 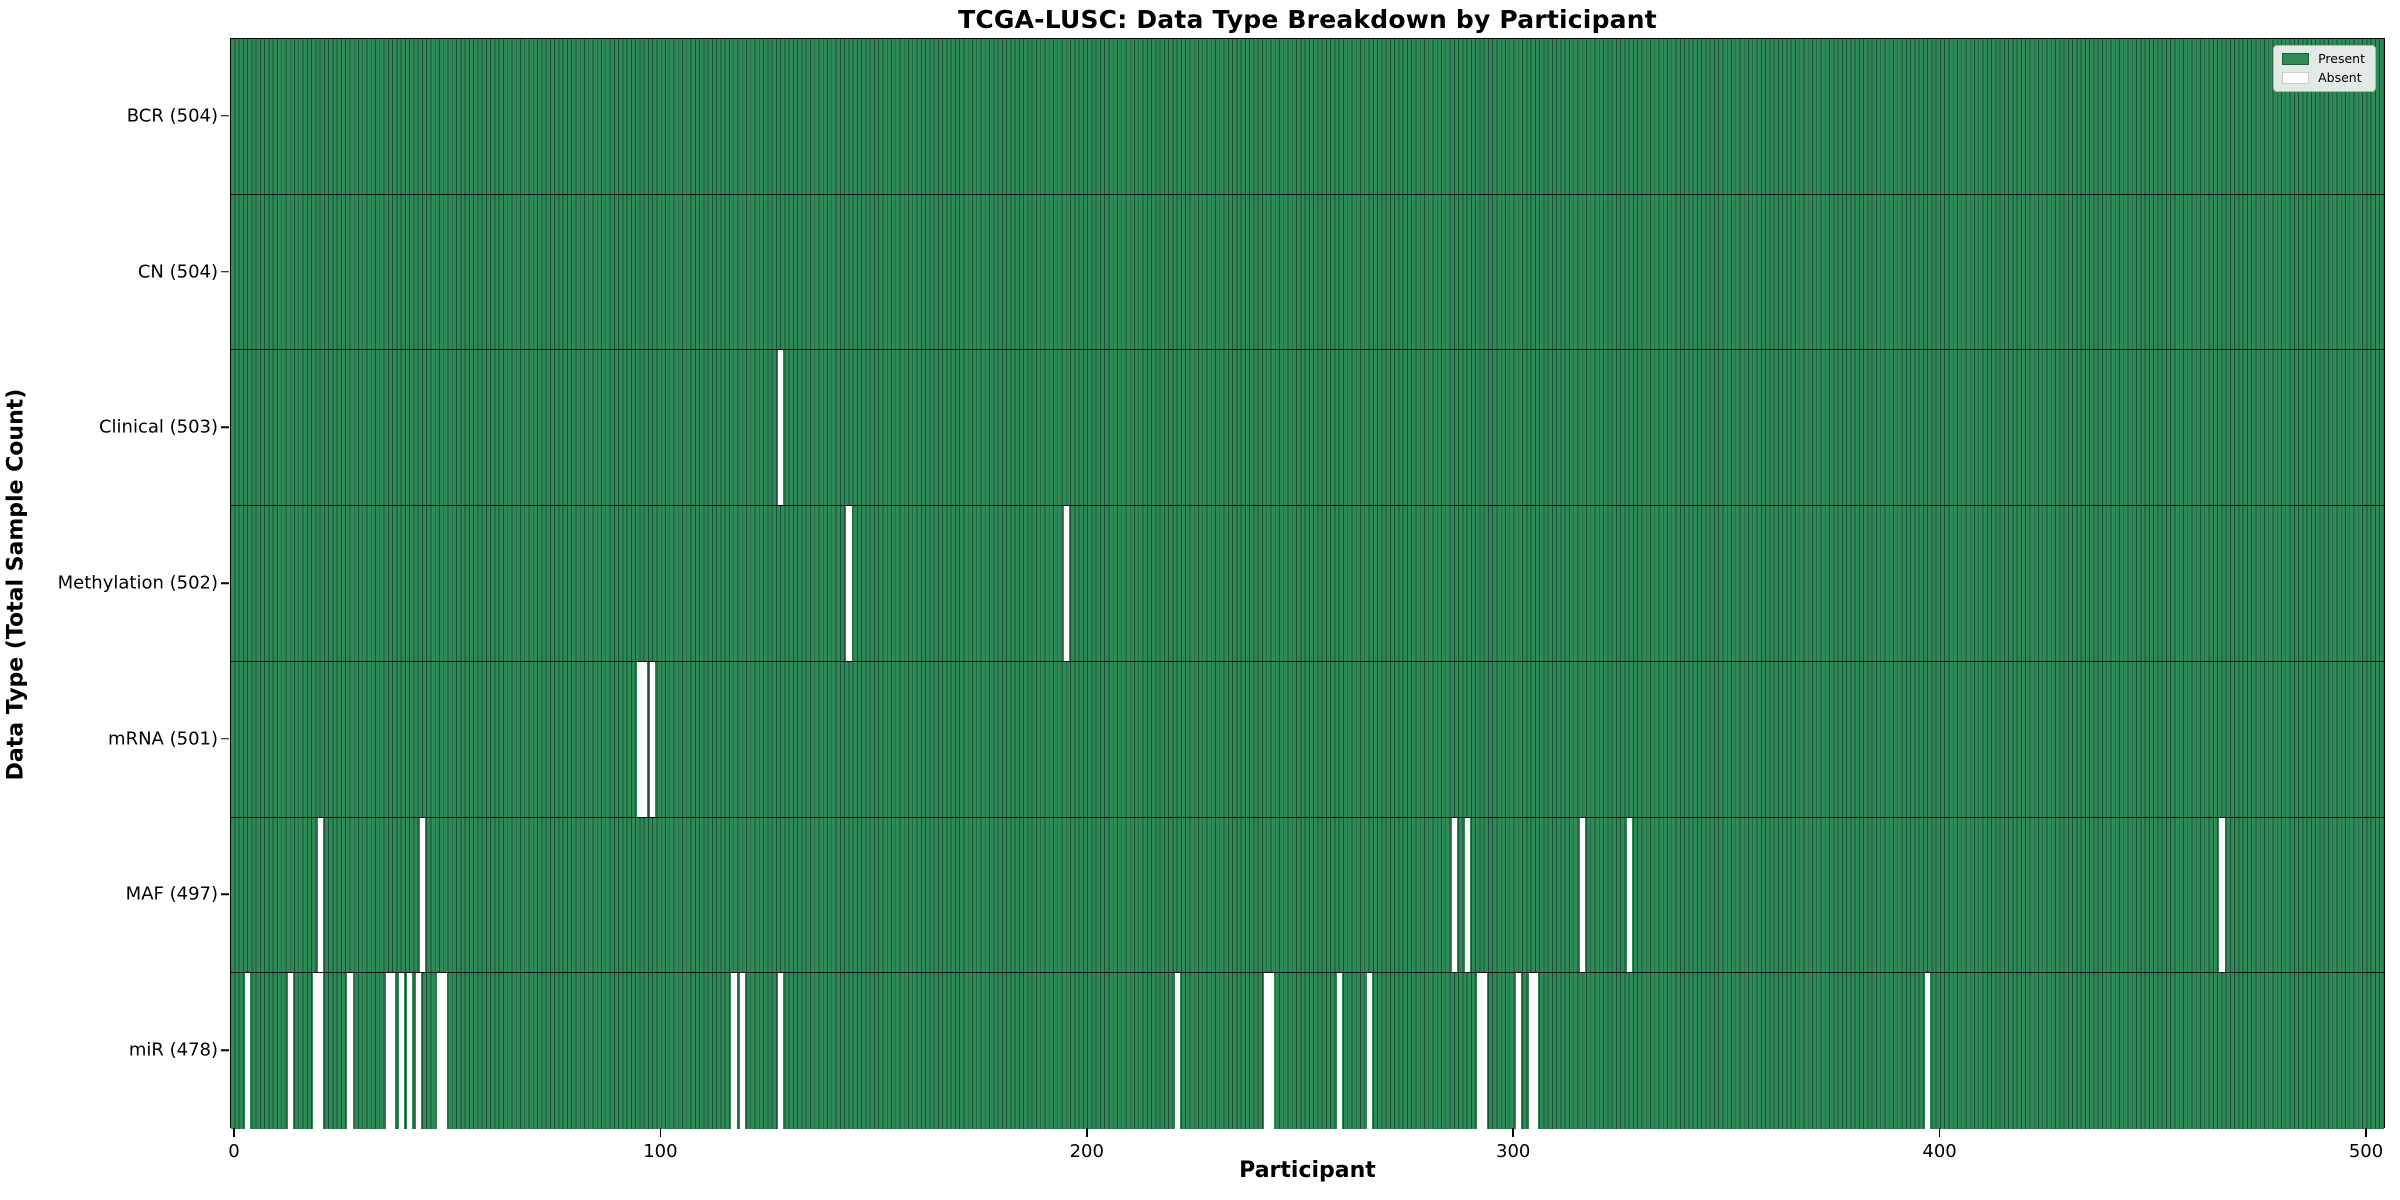 I want to click on y-tick-label: mRNA (501), so click(x=163, y=739).